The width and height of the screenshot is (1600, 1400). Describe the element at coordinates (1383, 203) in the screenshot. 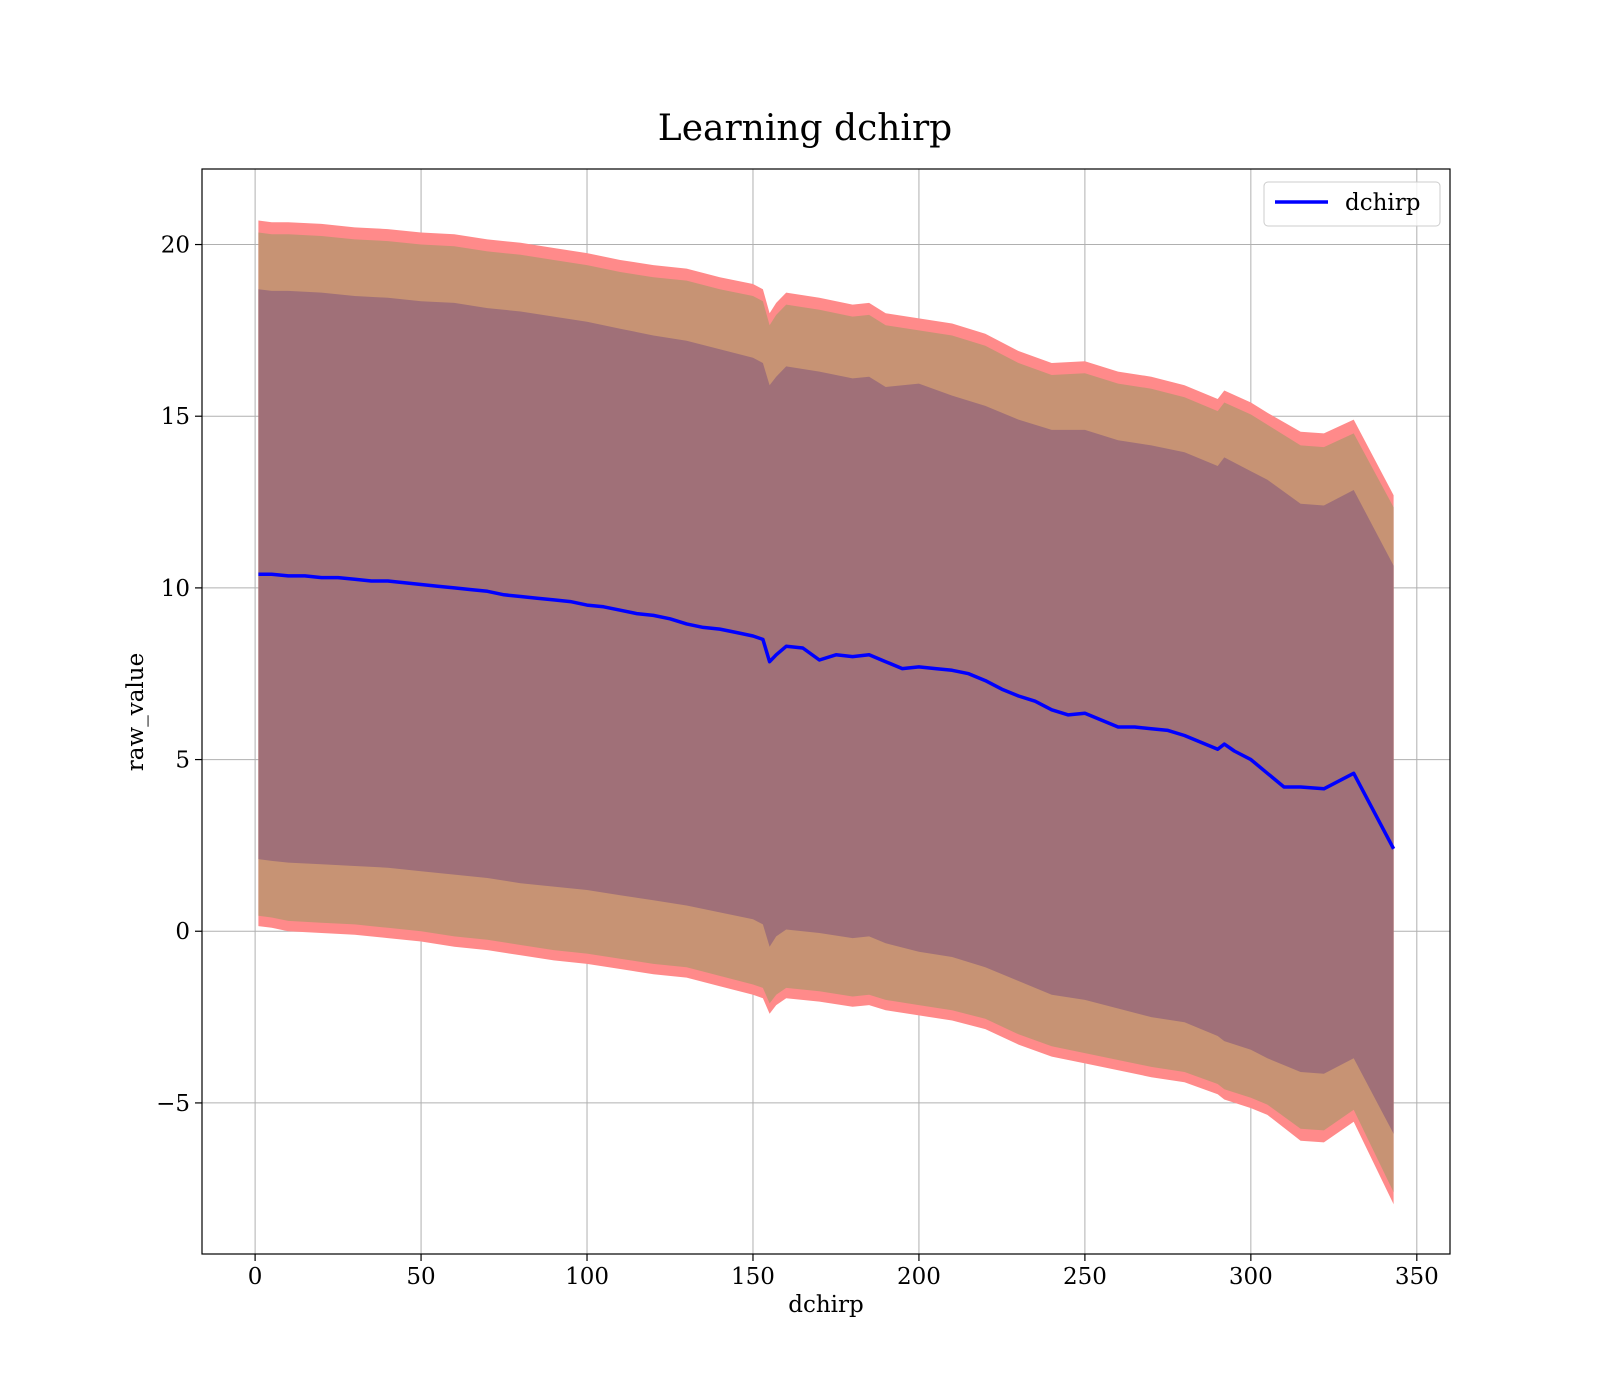

I see `legend-label-dchirp: dchirp` at that location.